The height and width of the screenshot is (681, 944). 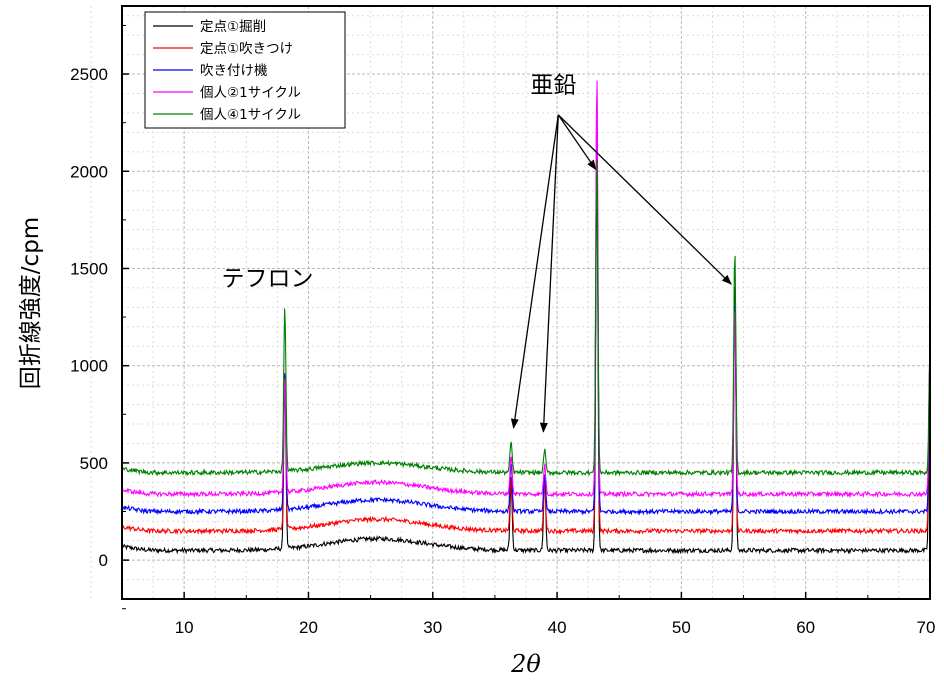 I want to click on x-tick-label: 30, so click(x=432, y=627).